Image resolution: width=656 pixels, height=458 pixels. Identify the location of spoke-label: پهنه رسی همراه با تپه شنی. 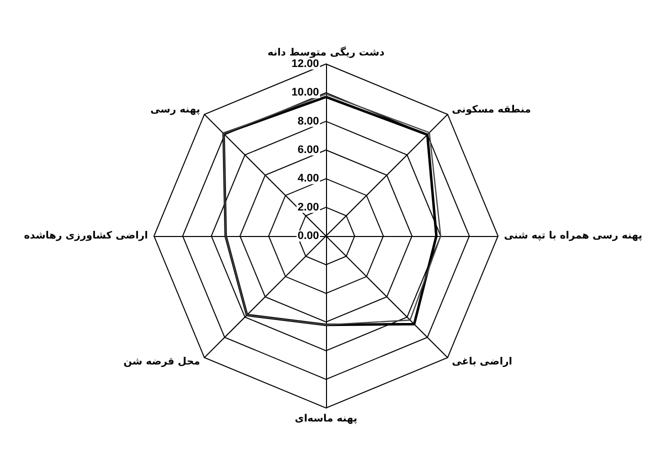
(573, 236).